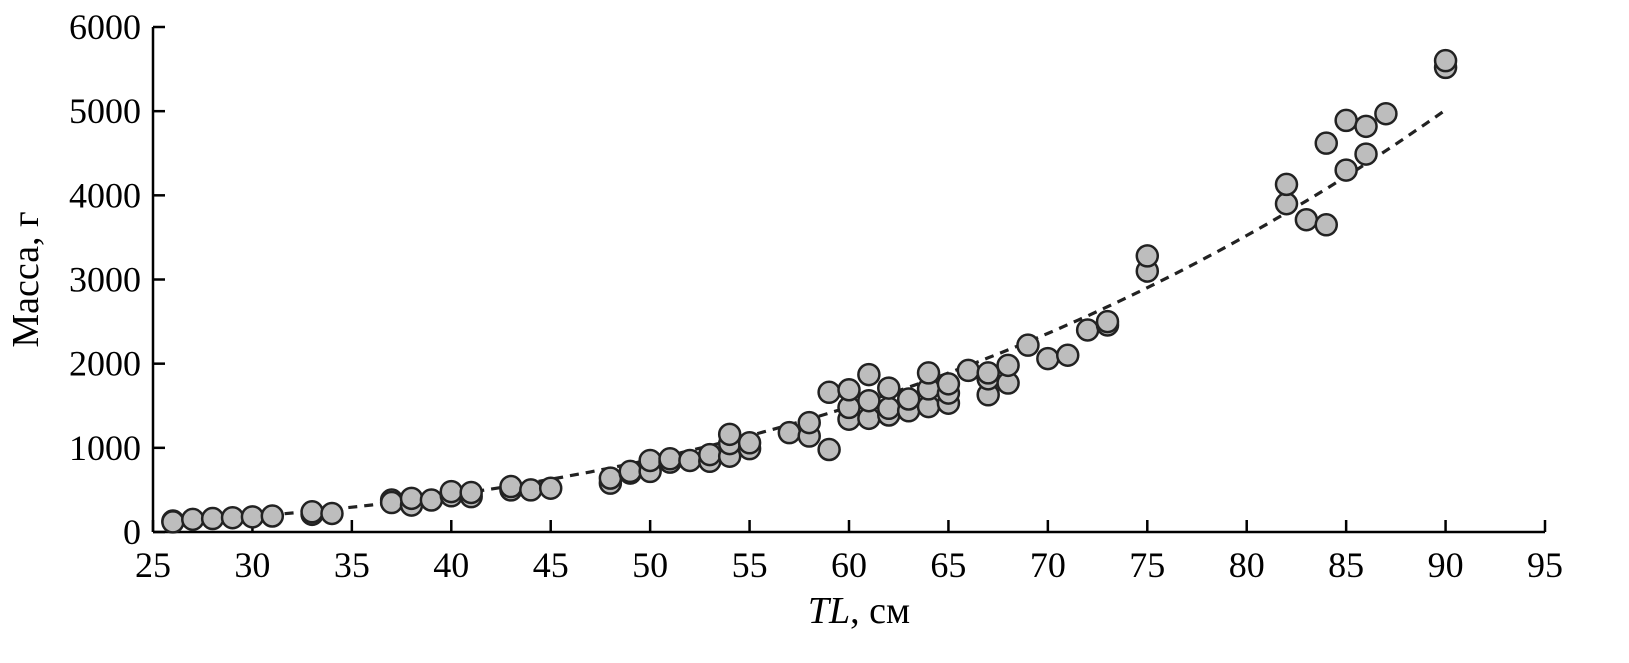 The image size is (1629, 663). What do you see at coordinates (650, 565) in the screenshot?
I see `x-tick-label: 50` at bounding box center [650, 565].